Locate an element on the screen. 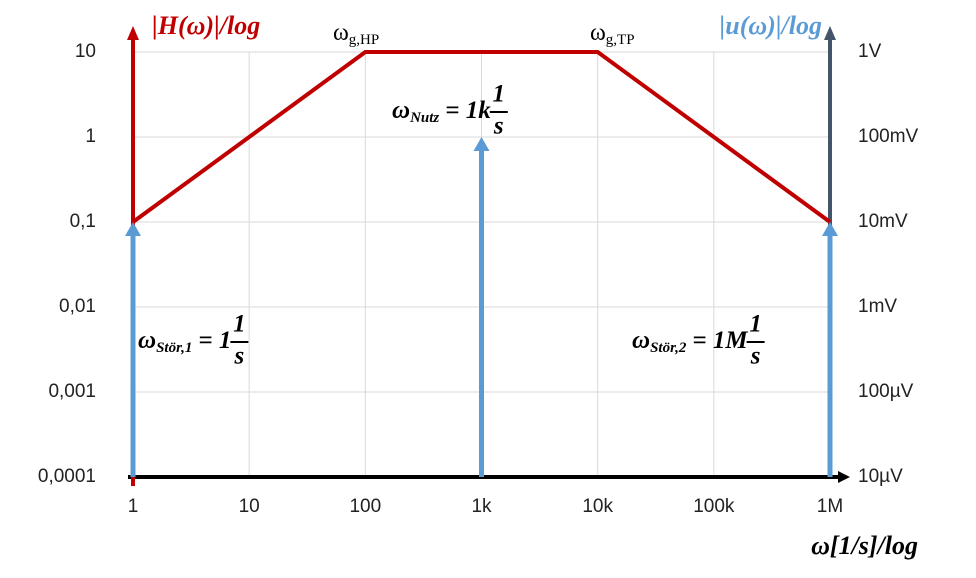 Image resolution: width=976 pixels, height=578 pixels. y-axis-label: |H(ω)|/log is located at coordinates (206, 25).